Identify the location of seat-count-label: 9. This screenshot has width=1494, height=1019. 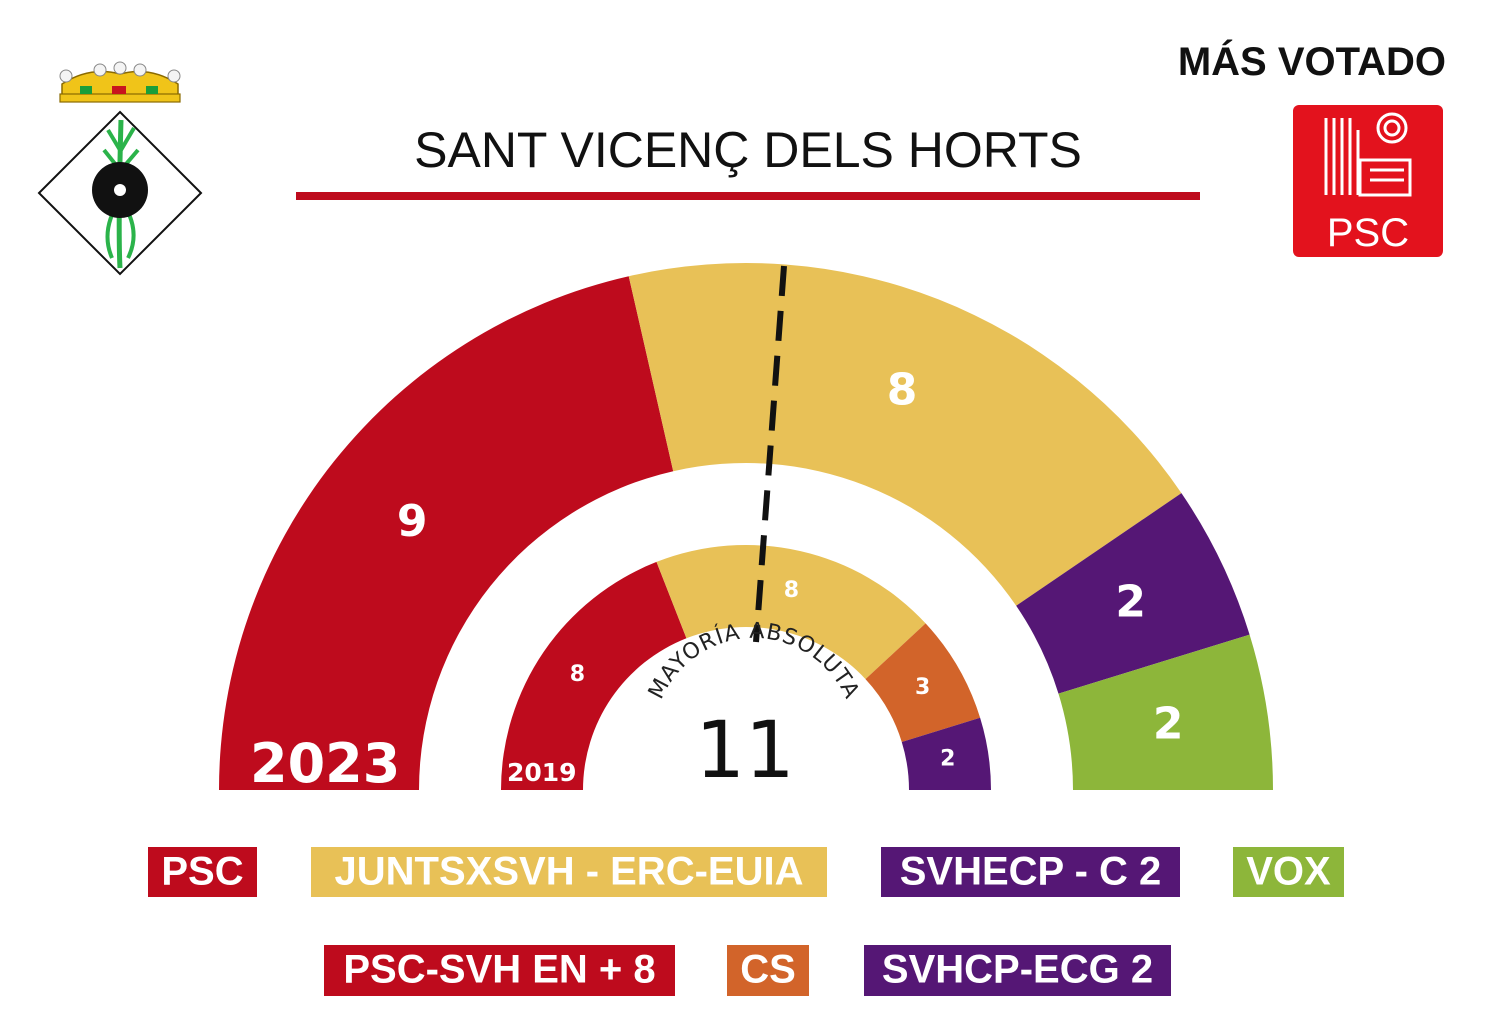
(412, 521).